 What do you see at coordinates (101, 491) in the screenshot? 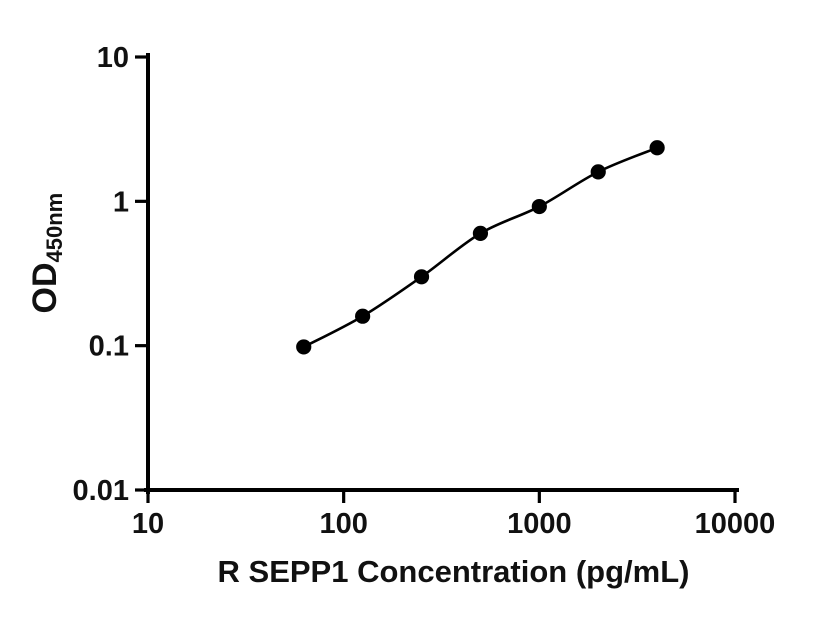
I see `y-tick-label: 0.01` at bounding box center [101, 491].